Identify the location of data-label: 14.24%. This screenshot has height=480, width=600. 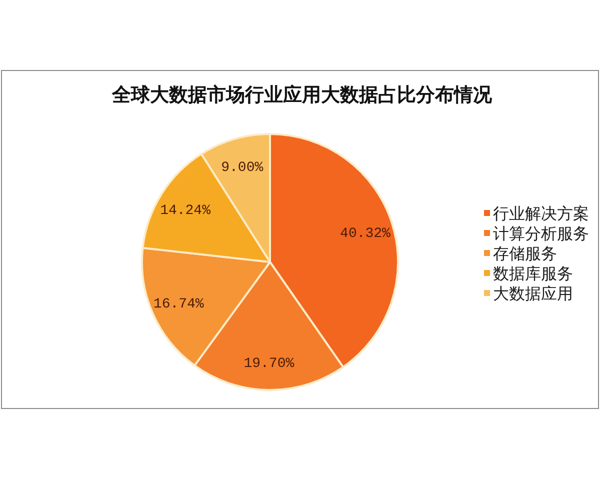
(185, 211).